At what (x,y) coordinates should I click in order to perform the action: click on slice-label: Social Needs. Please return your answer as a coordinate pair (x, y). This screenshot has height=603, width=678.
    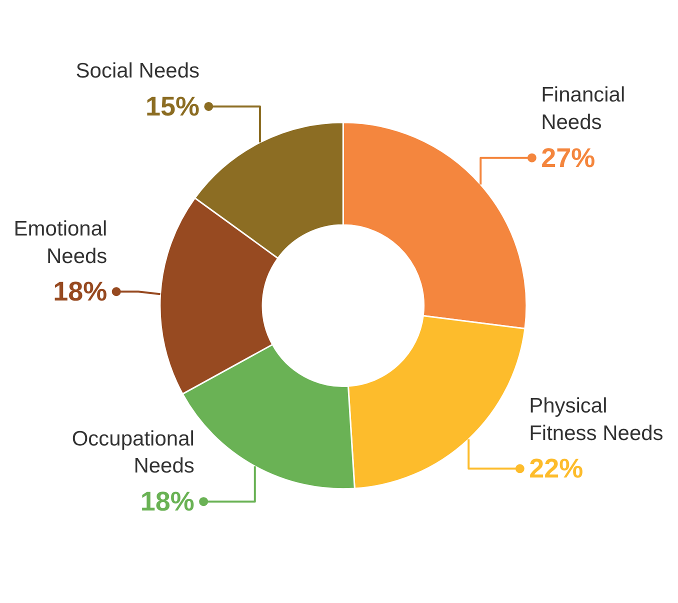
    Looking at the image, I should click on (138, 71).